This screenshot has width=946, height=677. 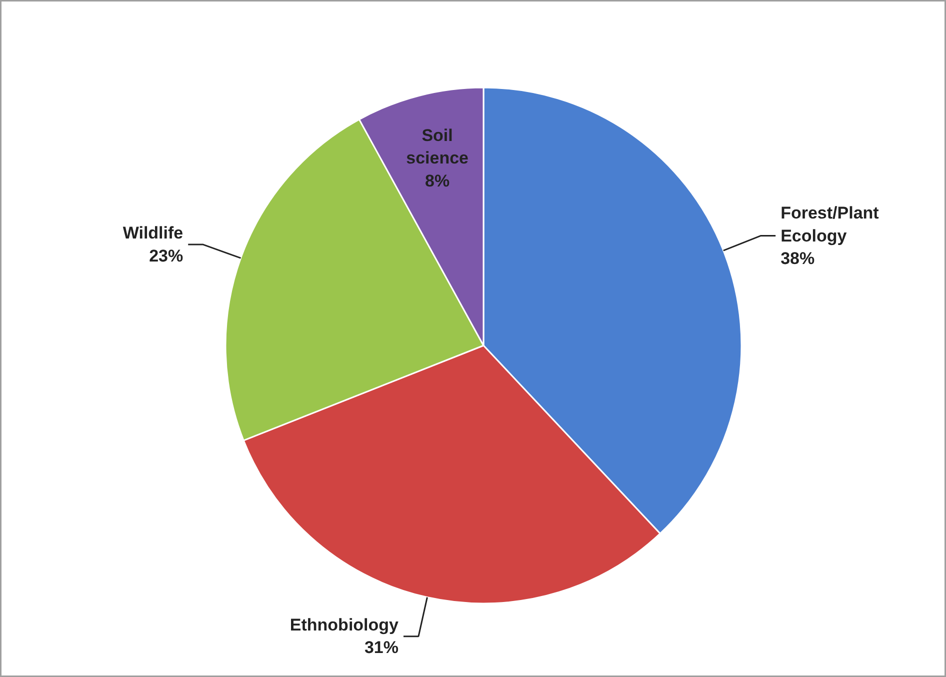 What do you see at coordinates (166, 256) in the screenshot?
I see `data-label: 23%` at bounding box center [166, 256].